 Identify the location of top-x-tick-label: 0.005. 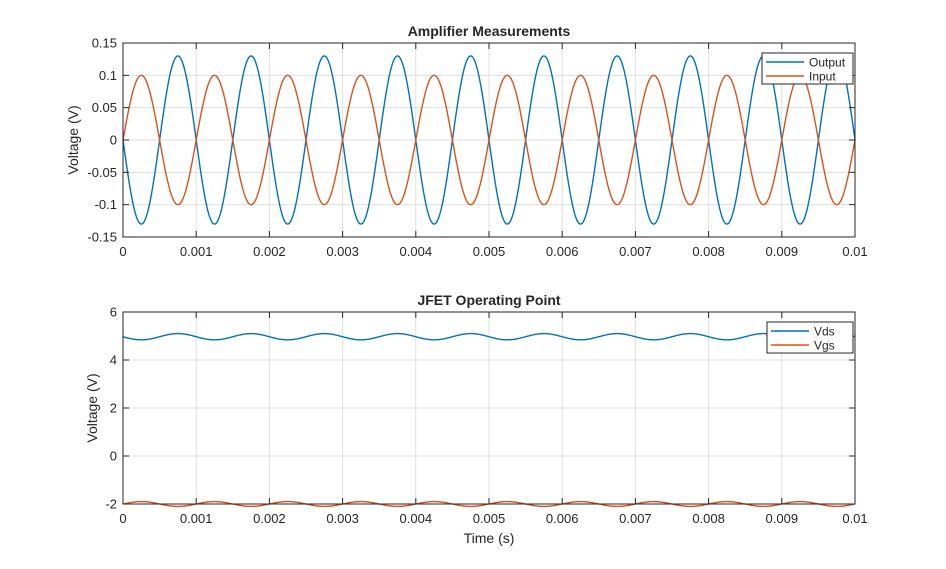
(489, 251).